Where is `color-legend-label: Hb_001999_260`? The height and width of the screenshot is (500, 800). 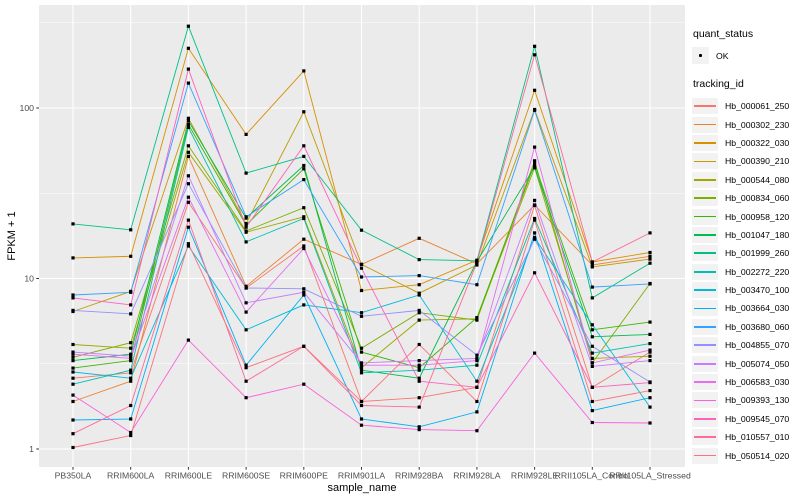
color-legend-label: Hb_001999_260 is located at coordinates (757, 253).